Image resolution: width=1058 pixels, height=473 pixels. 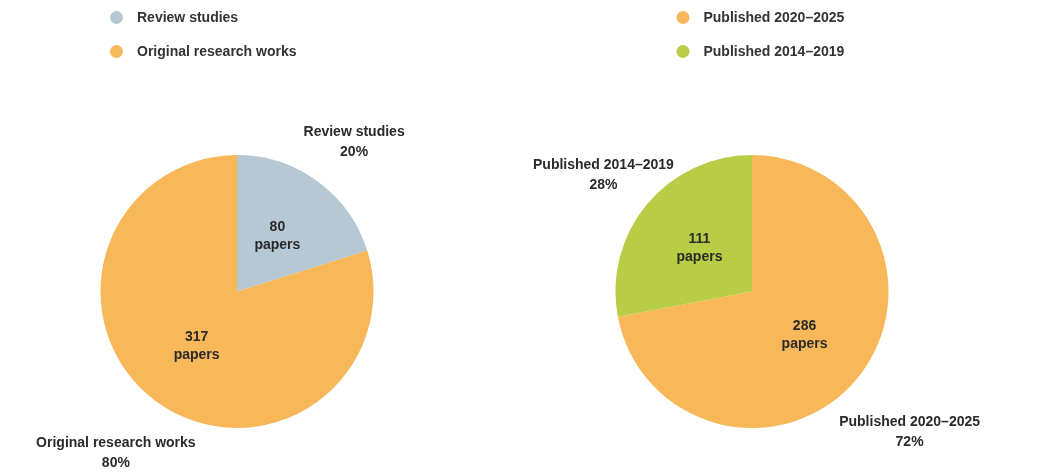 What do you see at coordinates (196, 345) in the screenshot?
I see `data-label: 317 papers` at bounding box center [196, 345].